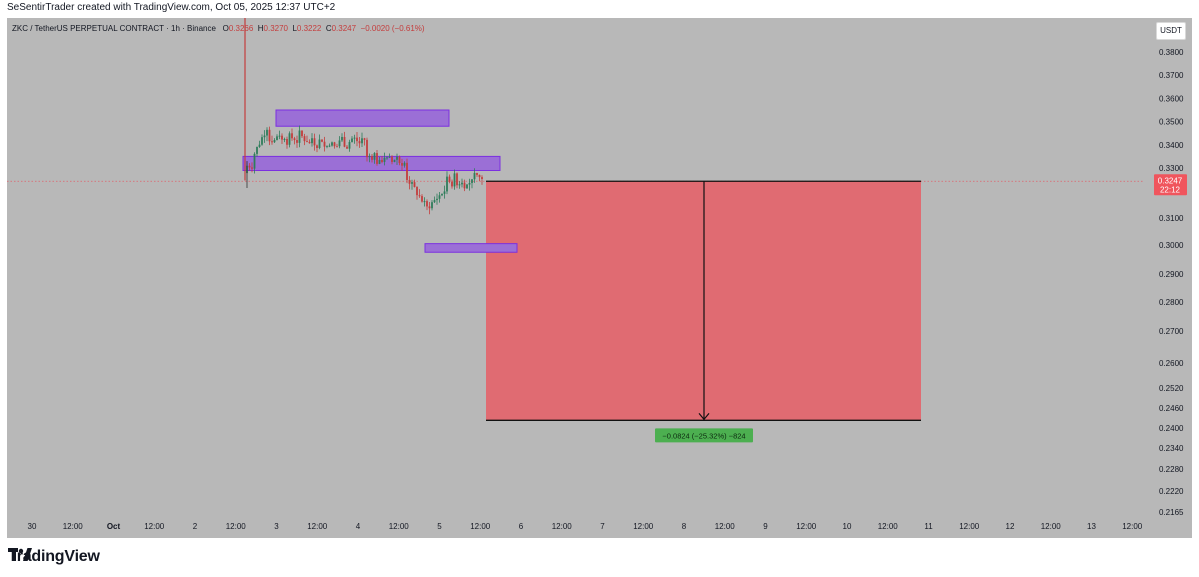 This screenshot has height=577, width=1199. I want to click on y-tick-label: 0.3600, so click(1171, 98).